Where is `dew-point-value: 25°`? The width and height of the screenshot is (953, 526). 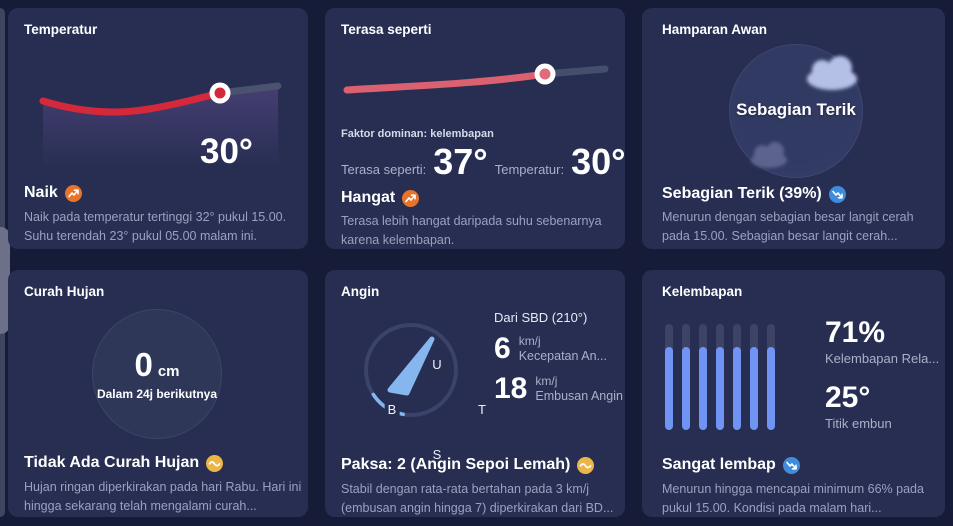
dew-point-value: 25° is located at coordinates (848, 397).